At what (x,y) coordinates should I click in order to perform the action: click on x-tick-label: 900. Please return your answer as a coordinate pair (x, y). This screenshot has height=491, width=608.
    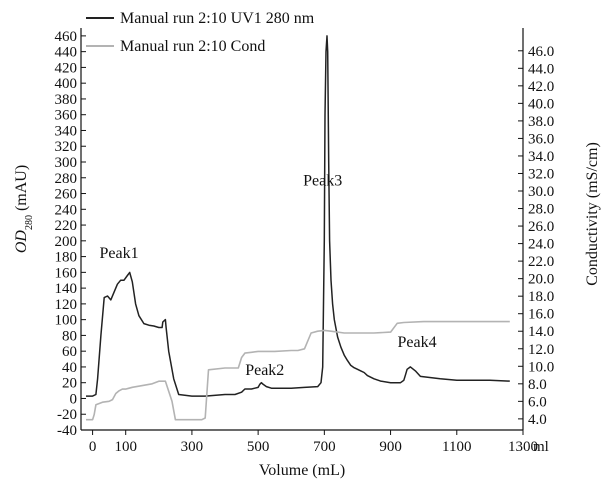
    Looking at the image, I should click on (390, 447).